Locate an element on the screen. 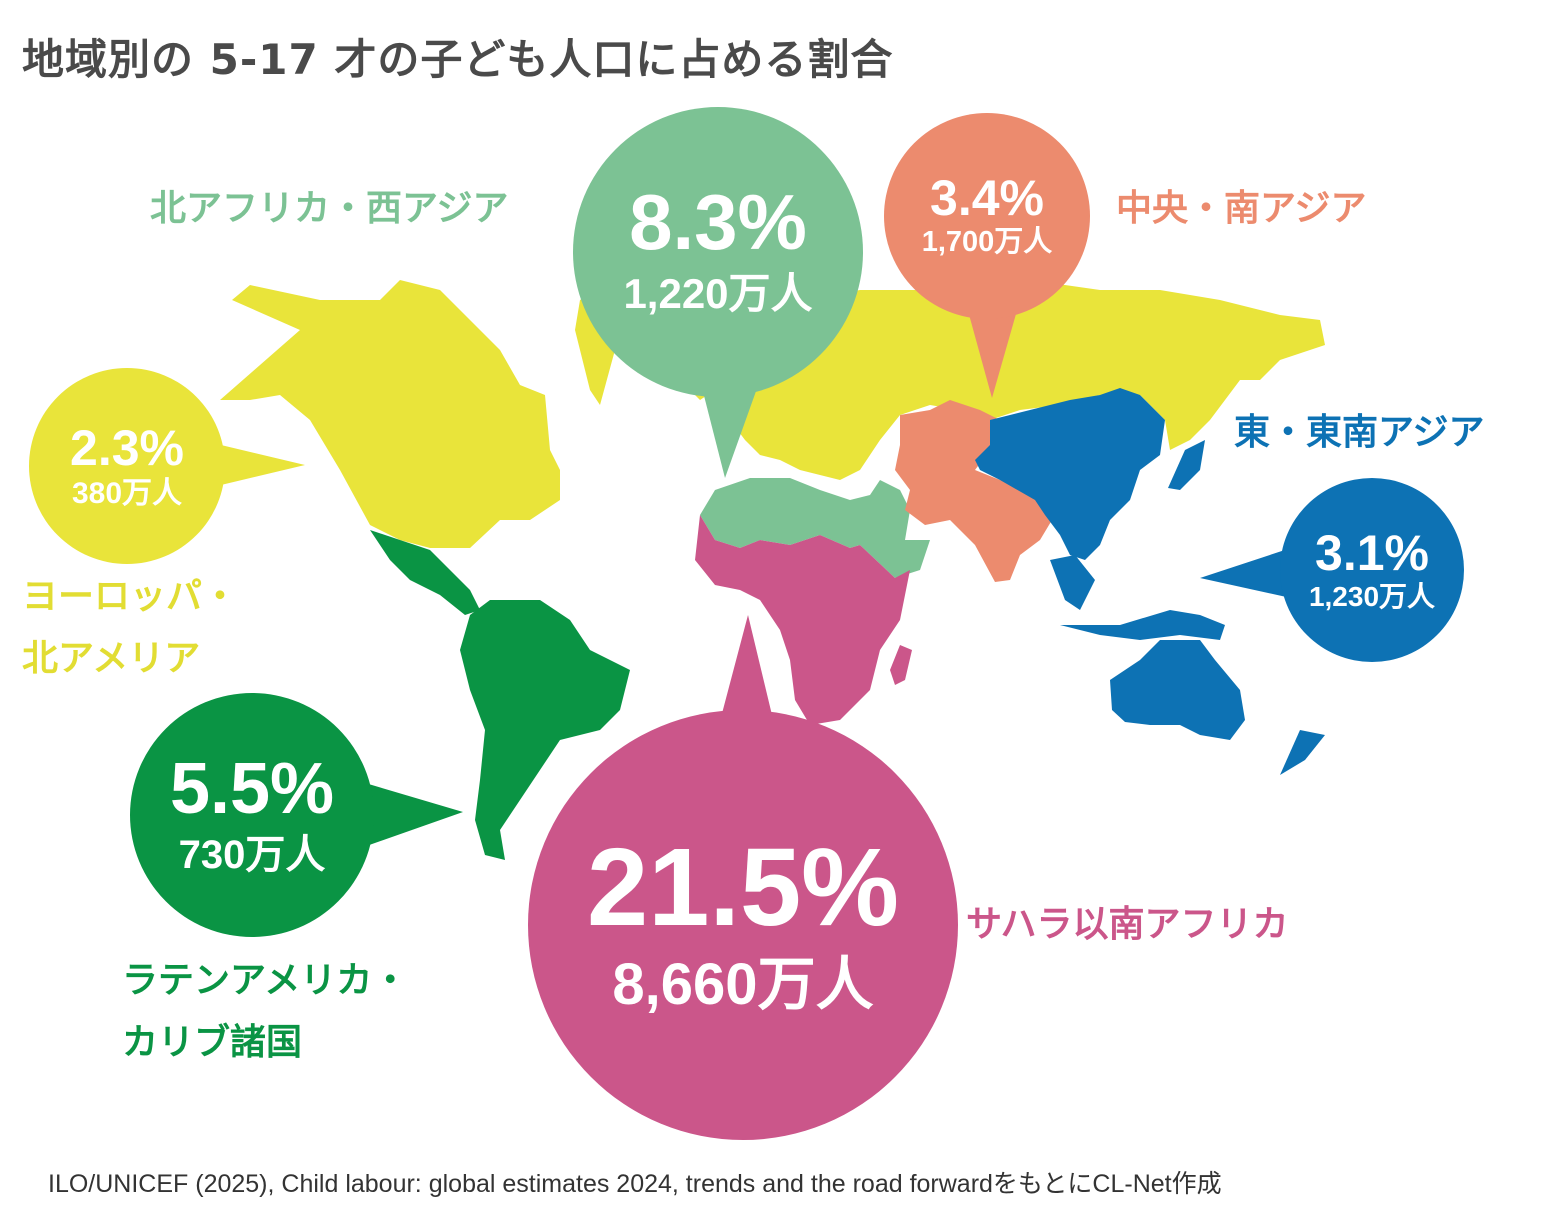  chart-title: 地域別の 5-17 才の子ども人口に占める割合 is located at coordinates (458, 59).